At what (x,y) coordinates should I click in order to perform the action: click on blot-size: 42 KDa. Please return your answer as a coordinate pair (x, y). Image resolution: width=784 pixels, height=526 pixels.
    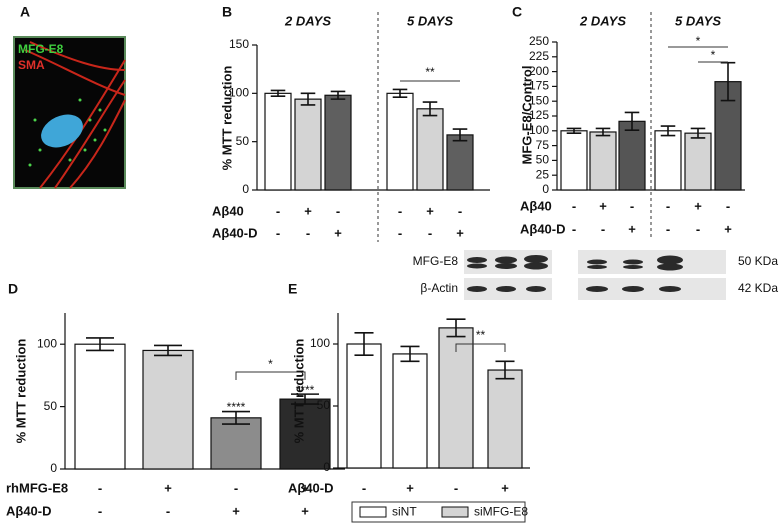
    Looking at the image, I should click on (758, 288).